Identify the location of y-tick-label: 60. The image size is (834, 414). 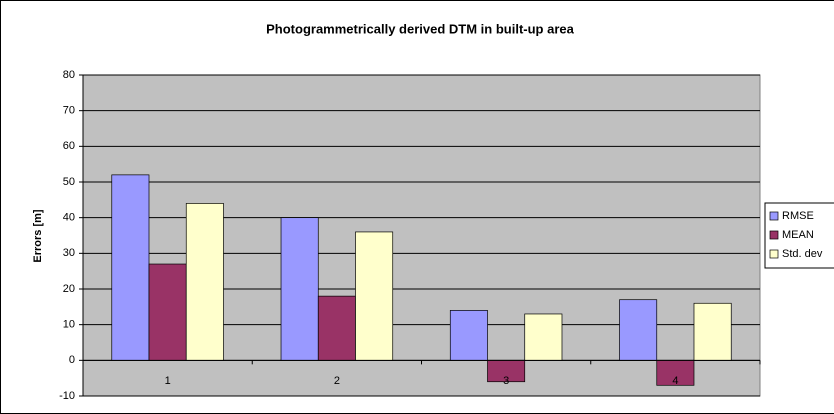
(69, 146).